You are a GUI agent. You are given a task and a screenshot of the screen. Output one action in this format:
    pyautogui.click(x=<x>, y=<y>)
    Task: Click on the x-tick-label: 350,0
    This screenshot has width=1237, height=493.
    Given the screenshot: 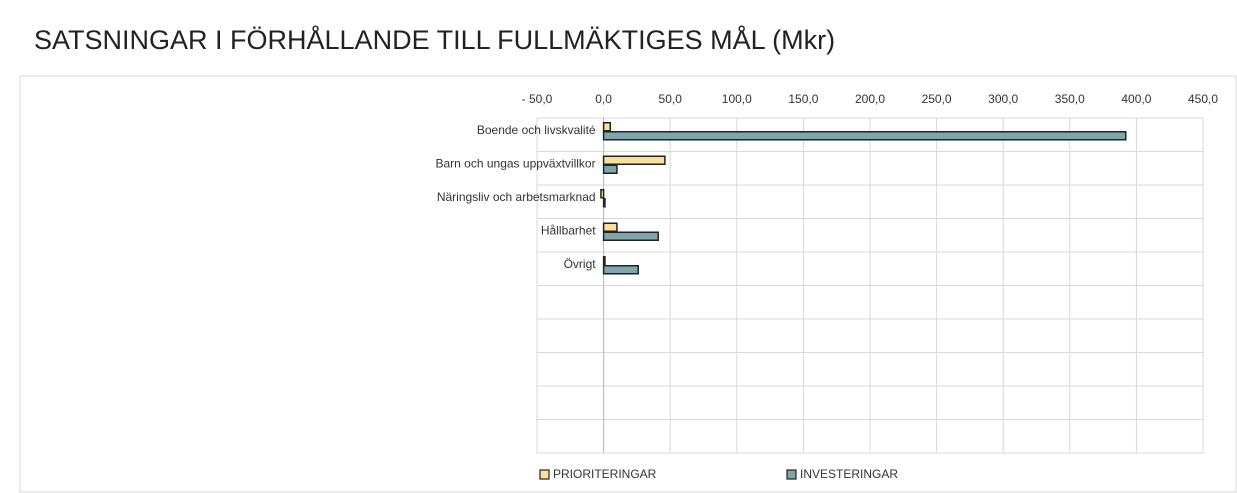 What is the action you would take?
    pyautogui.click(x=1070, y=99)
    